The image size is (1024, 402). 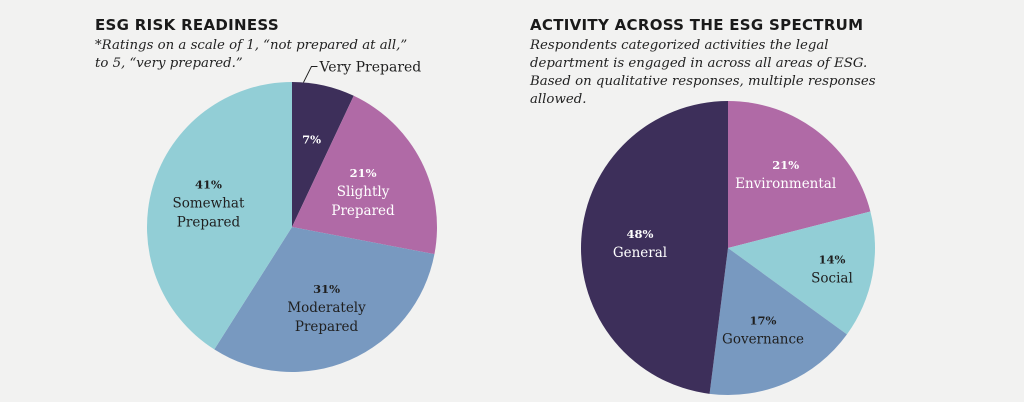 What do you see at coordinates (832, 278) in the screenshot?
I see `slice-name: Social` at bounding box center [832, 278].